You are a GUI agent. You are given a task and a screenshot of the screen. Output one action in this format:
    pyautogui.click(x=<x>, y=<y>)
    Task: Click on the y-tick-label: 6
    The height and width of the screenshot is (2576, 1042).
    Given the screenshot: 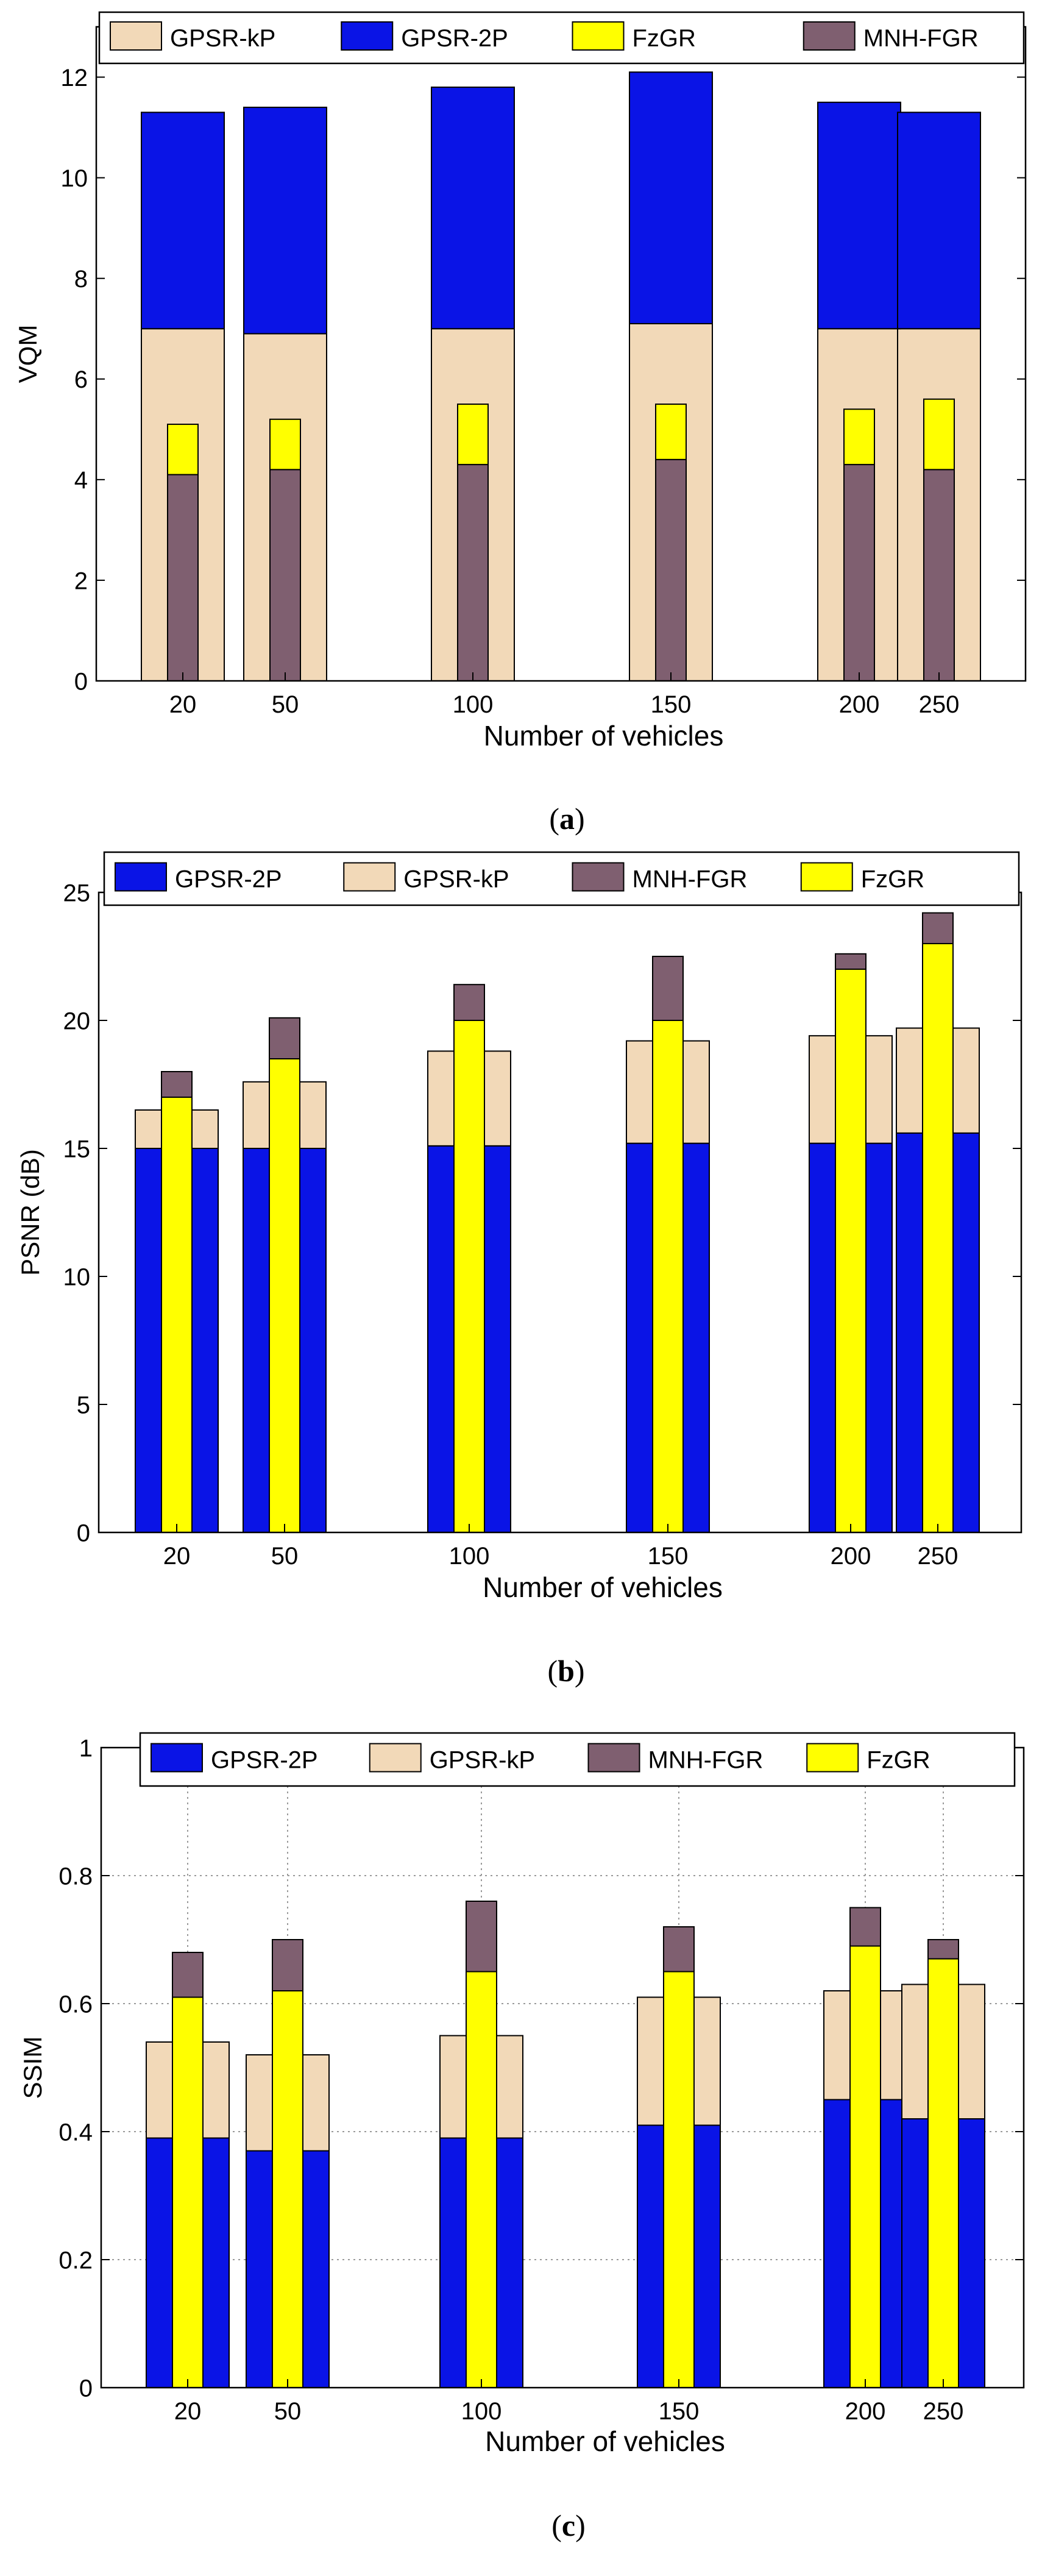 What is the action you would take?
    pyautogui.click(x=81, y=379)
    